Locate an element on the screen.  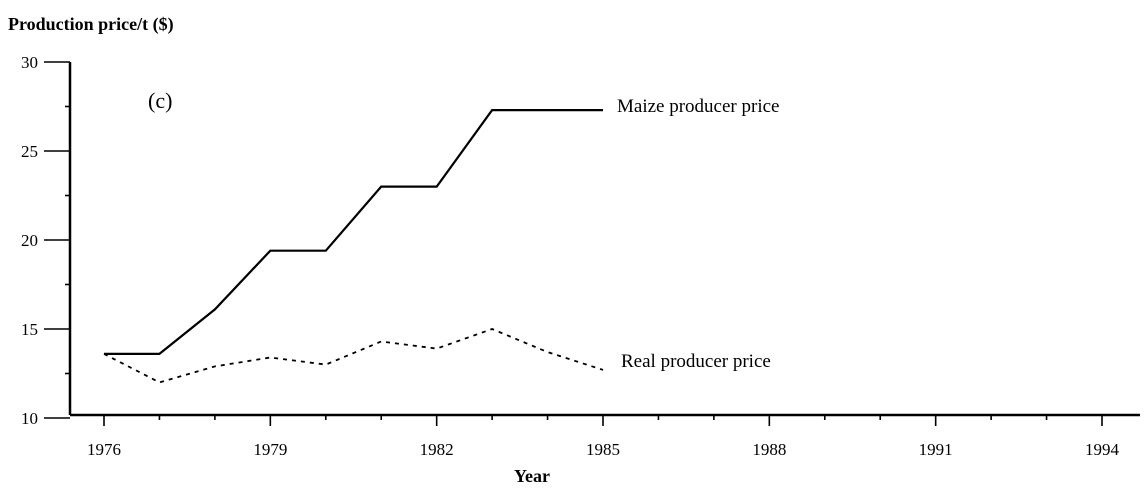
series-label-1: Maize producer price is located at coordinates (698, 106).